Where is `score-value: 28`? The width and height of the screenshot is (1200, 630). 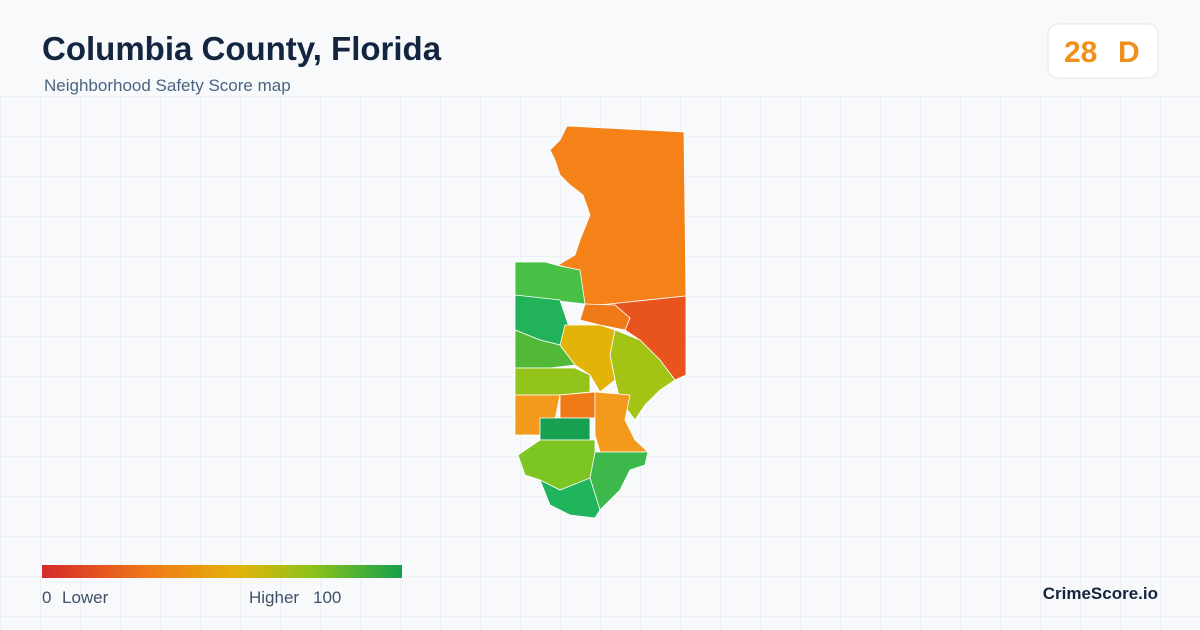 score-value: 28 is located at coordinates (1080, 52).